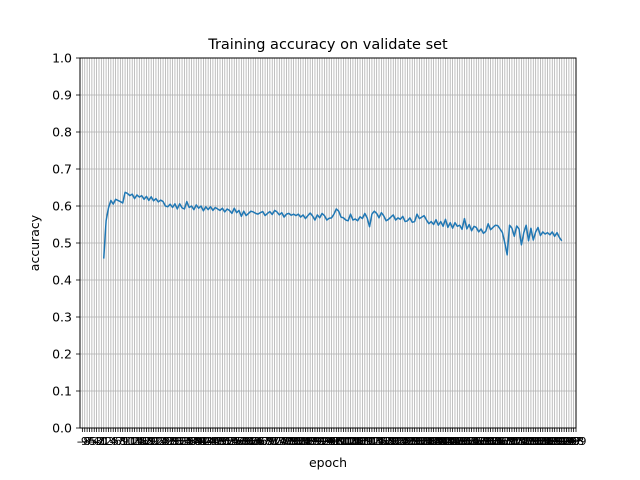  Describe the element at coordinates (435, 441) in the screenshot. I see `x-tick-label: 140` at that location.